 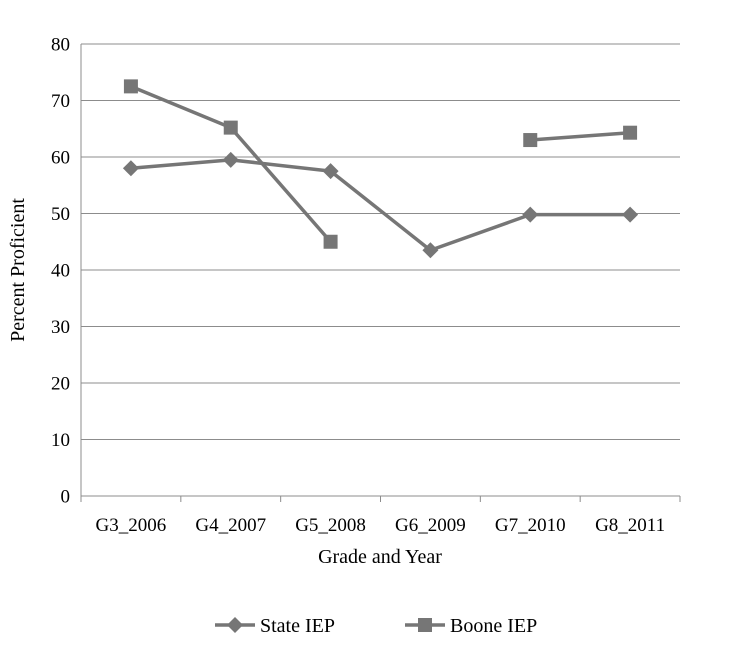 I want to click on series-state-iep, so click(x=380, y=205).